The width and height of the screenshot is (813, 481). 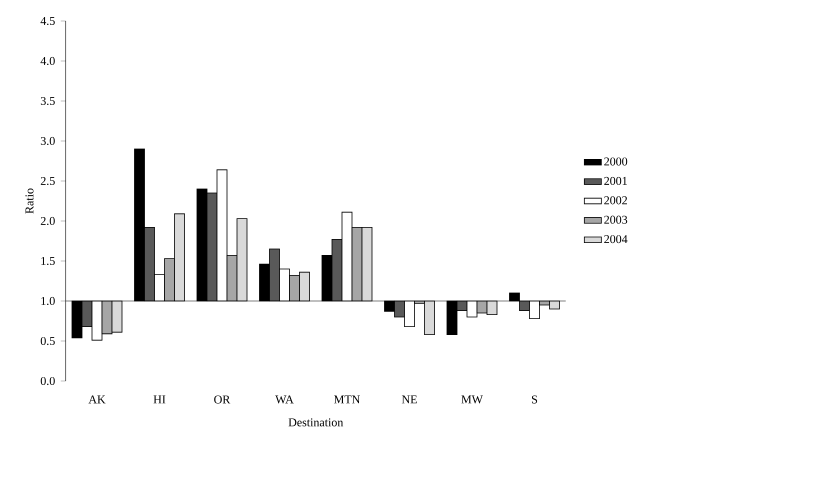 I want to click on y-tick-label: 4.5, so click(x=47, y=21).